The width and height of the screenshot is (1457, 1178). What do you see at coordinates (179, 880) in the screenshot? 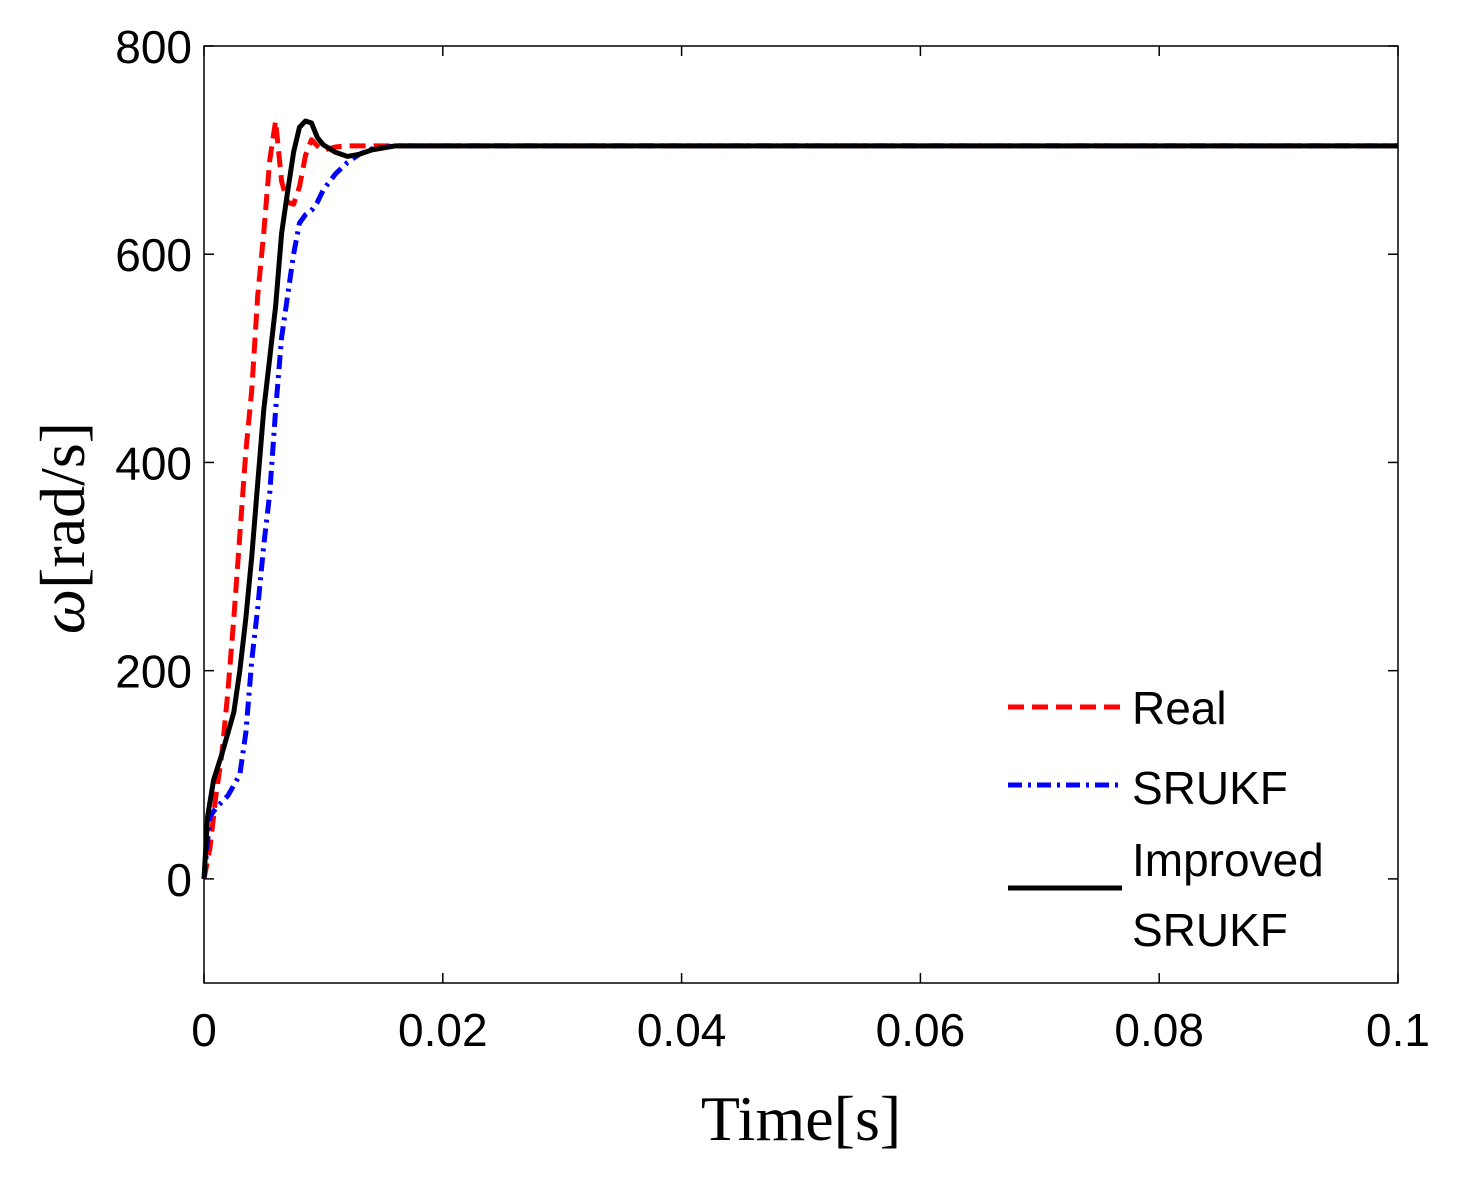
I see `y-tick-label: 0` at bounding box center [179, 880].